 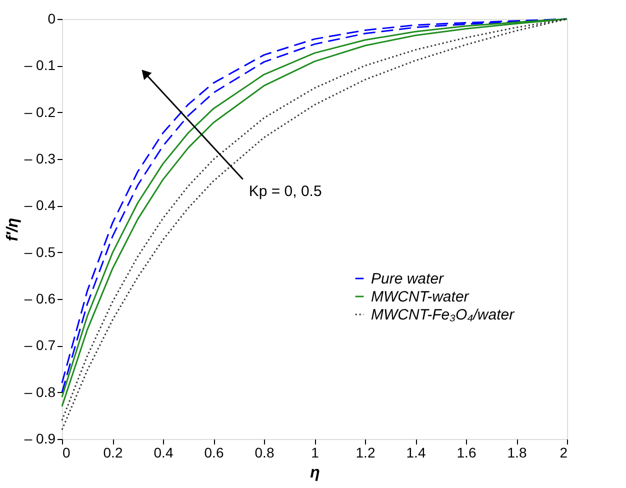 I want to click on x-tick-label: 1.6, so click(x=466, y=452).